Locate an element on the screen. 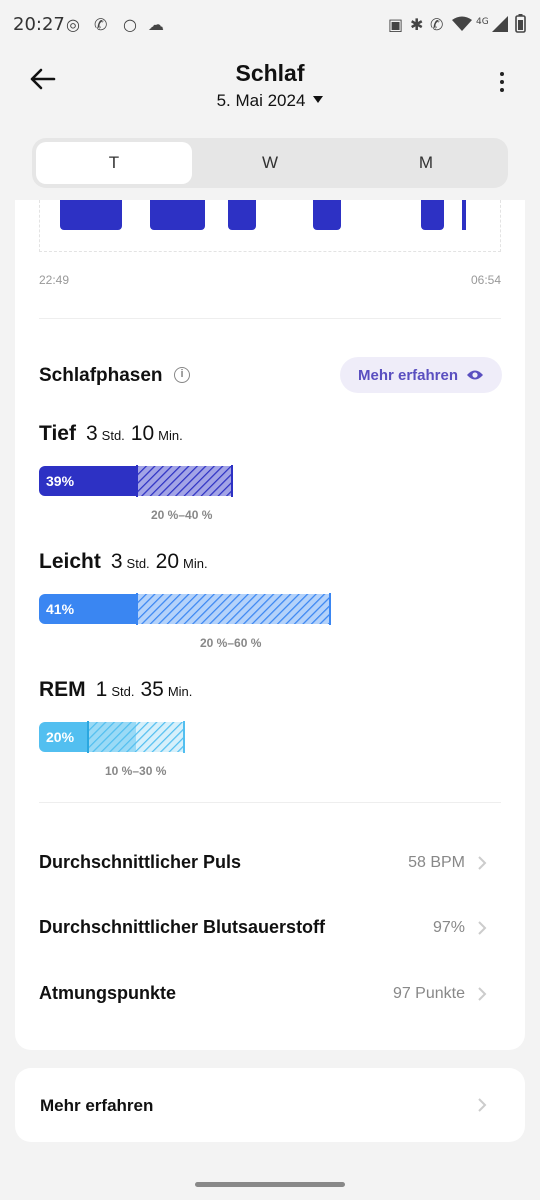 The height and width of the screenshot is (1200, 540). metric-blood-oxygen-row: Durchschnittlicher Blutsauerstoff 97% is located at coordinates (270, 928).